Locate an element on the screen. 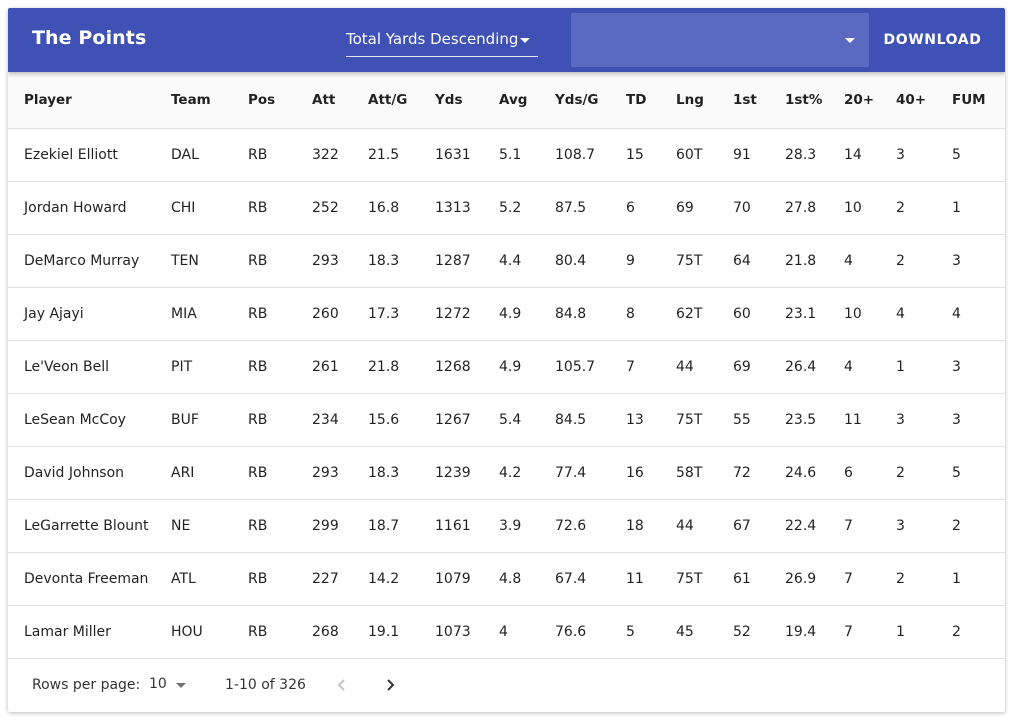 Image resolution: width=1013 pixels, height=720 pixels. cell-yds: 1267 is located at coordinates (467, 420).